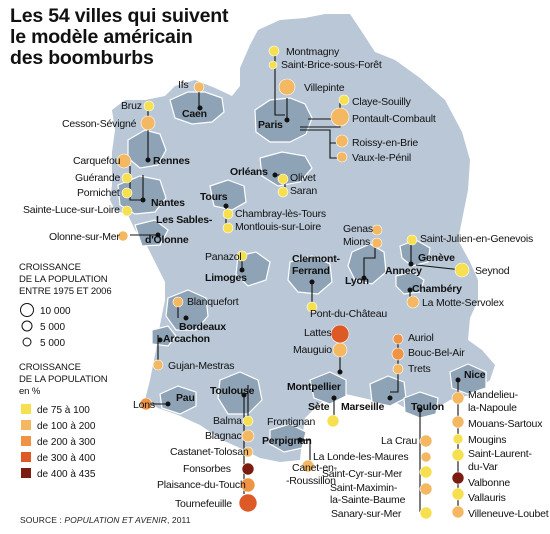 This screenshot has width=550, height=534. What do you see at coordinates (42, 520) in the screenshot?
I see `source-prefix: SOURCE :` at bounding box center [42, 520].